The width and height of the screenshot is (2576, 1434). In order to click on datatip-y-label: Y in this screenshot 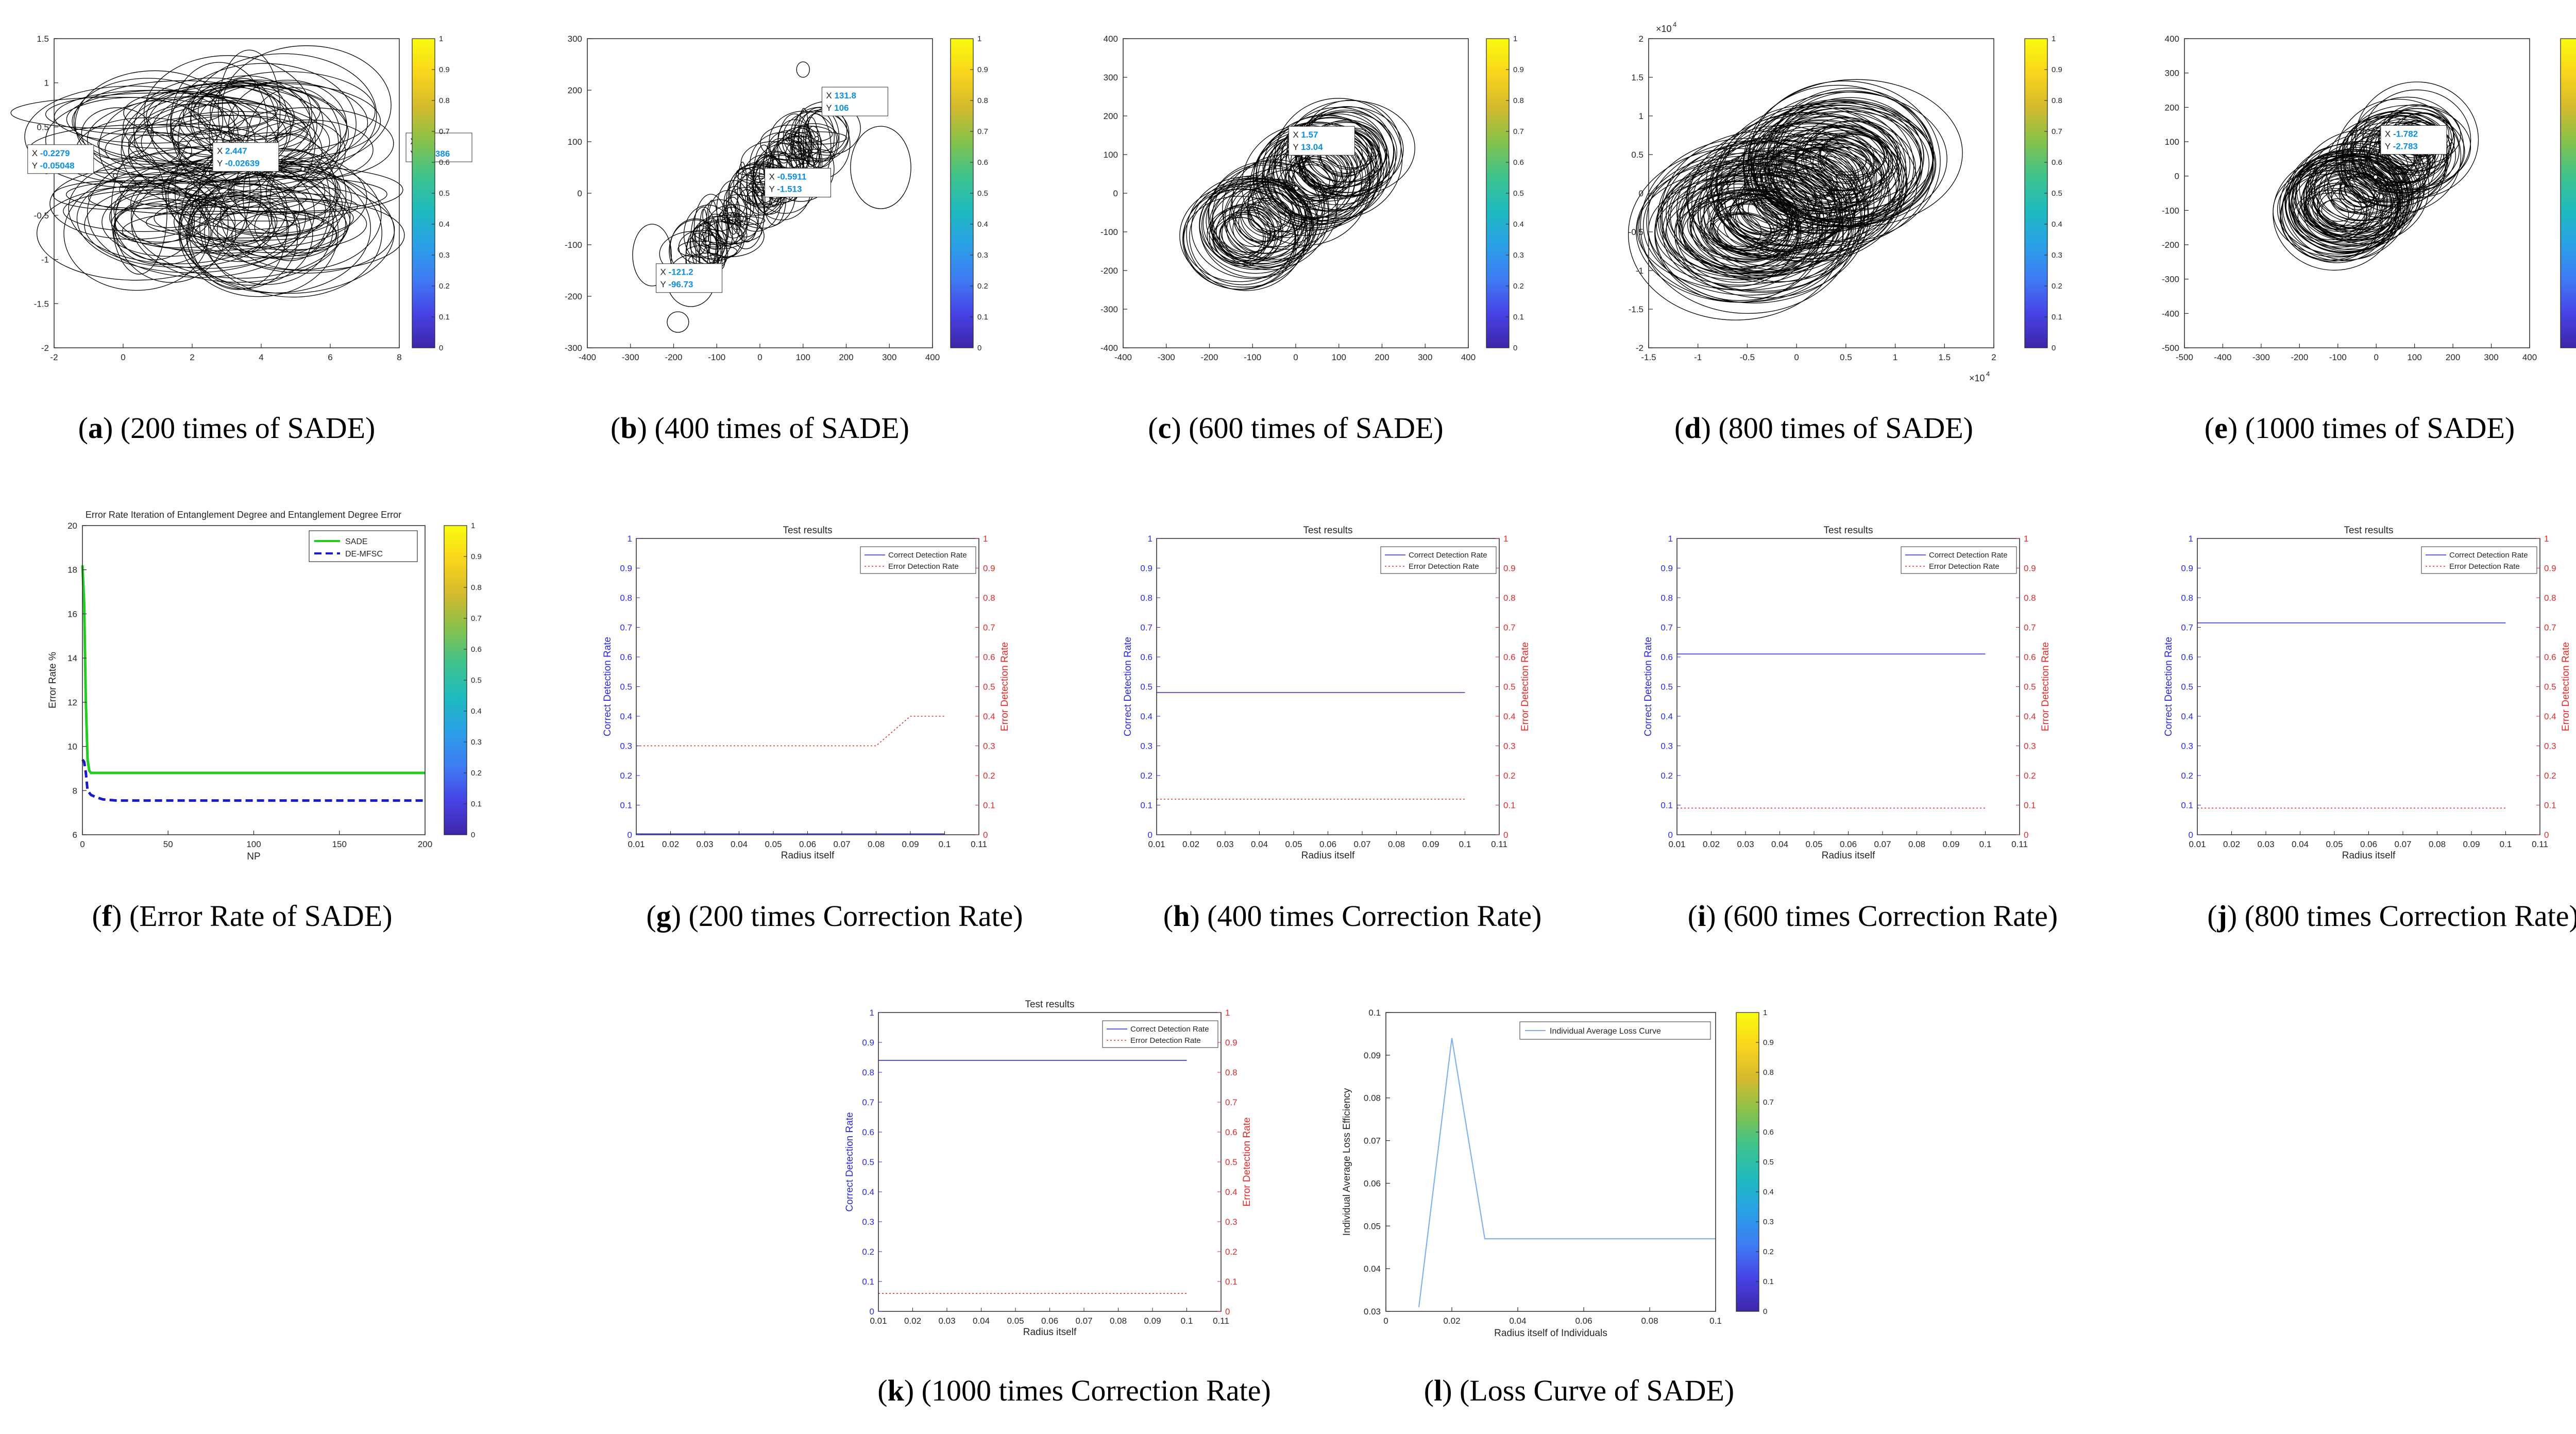, I will do `click(1297, 147)`.